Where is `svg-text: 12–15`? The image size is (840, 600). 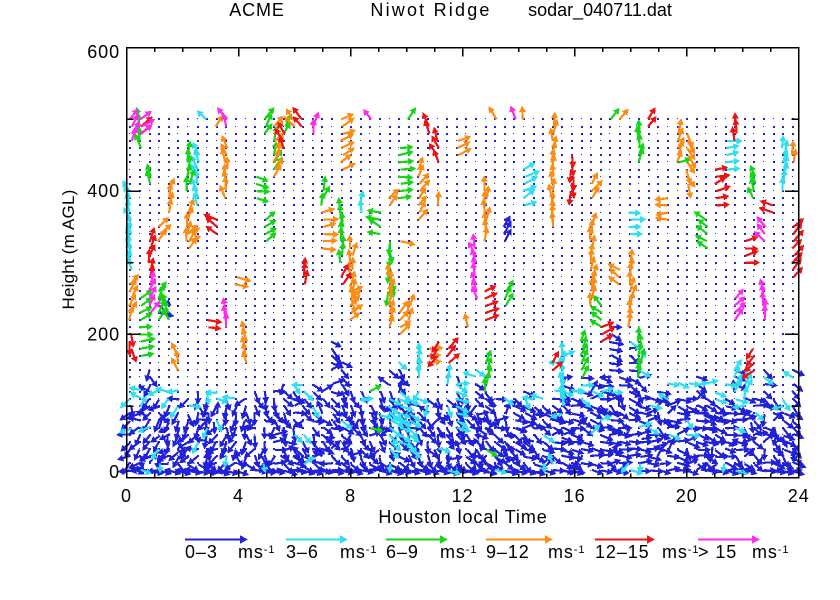
svg-text: 12–15 is located at coordinates (622, 552).